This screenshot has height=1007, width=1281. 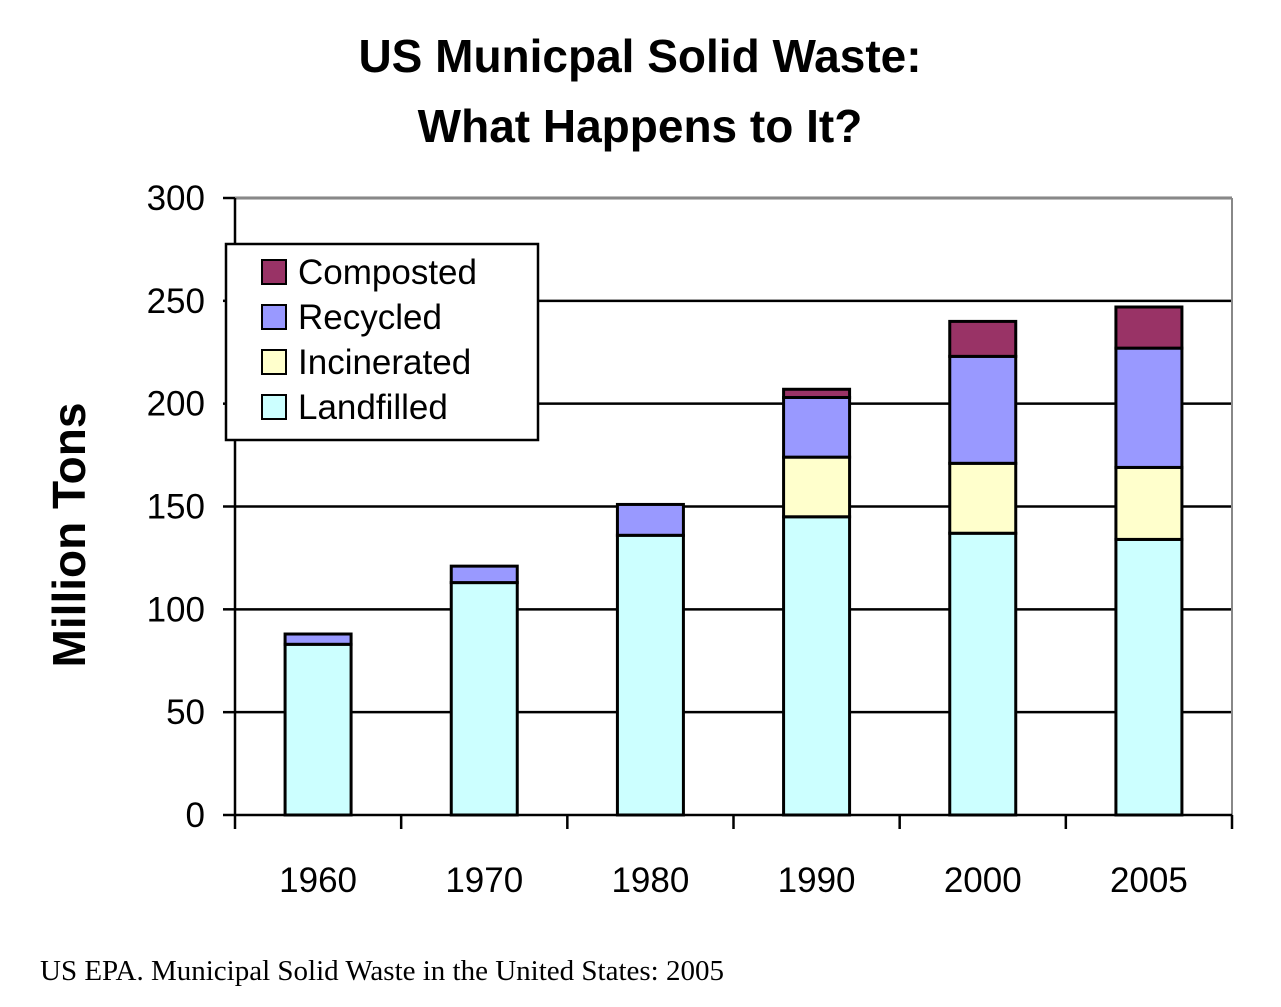 What do you see at coordinates (384, 362) in the screenshot?
I see `legend-label-incinerated: Incinerated` at bounding box center [384, 362].